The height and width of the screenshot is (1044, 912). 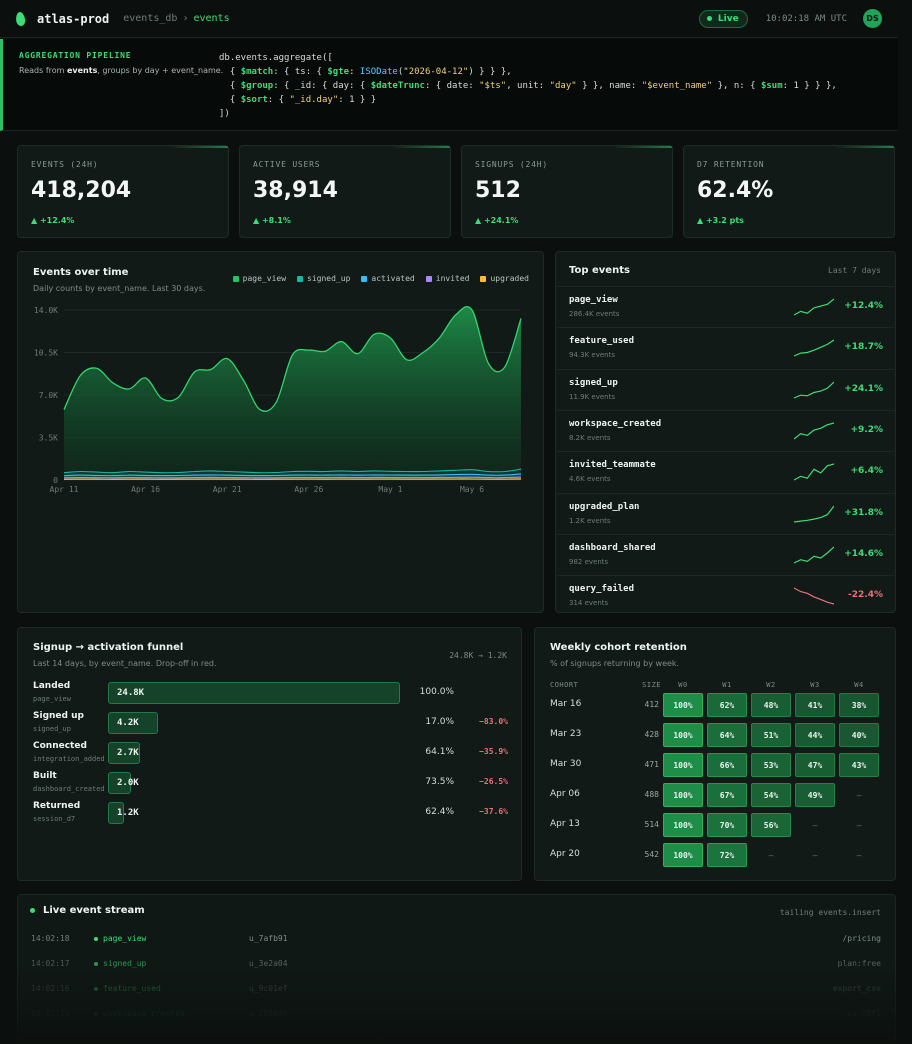 I want to click on stream-event: page_view, so click(x=120, y=938).